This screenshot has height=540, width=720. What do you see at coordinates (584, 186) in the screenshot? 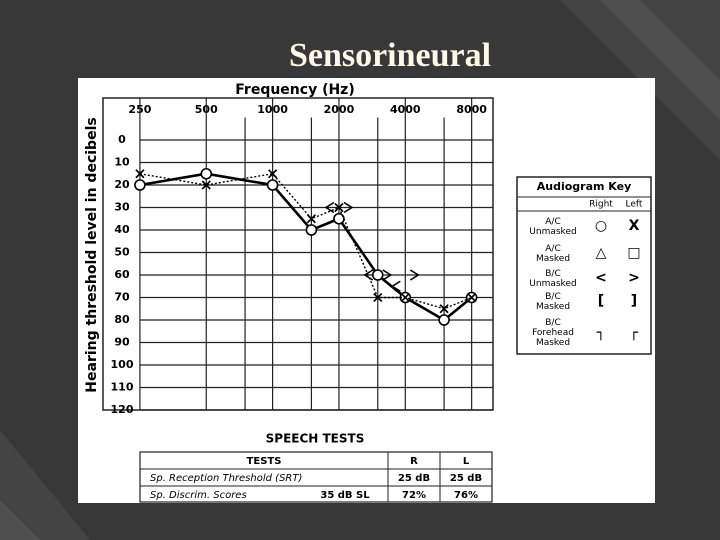
I see `key-title: Audiogram Key` at bounding box center [584, 186].